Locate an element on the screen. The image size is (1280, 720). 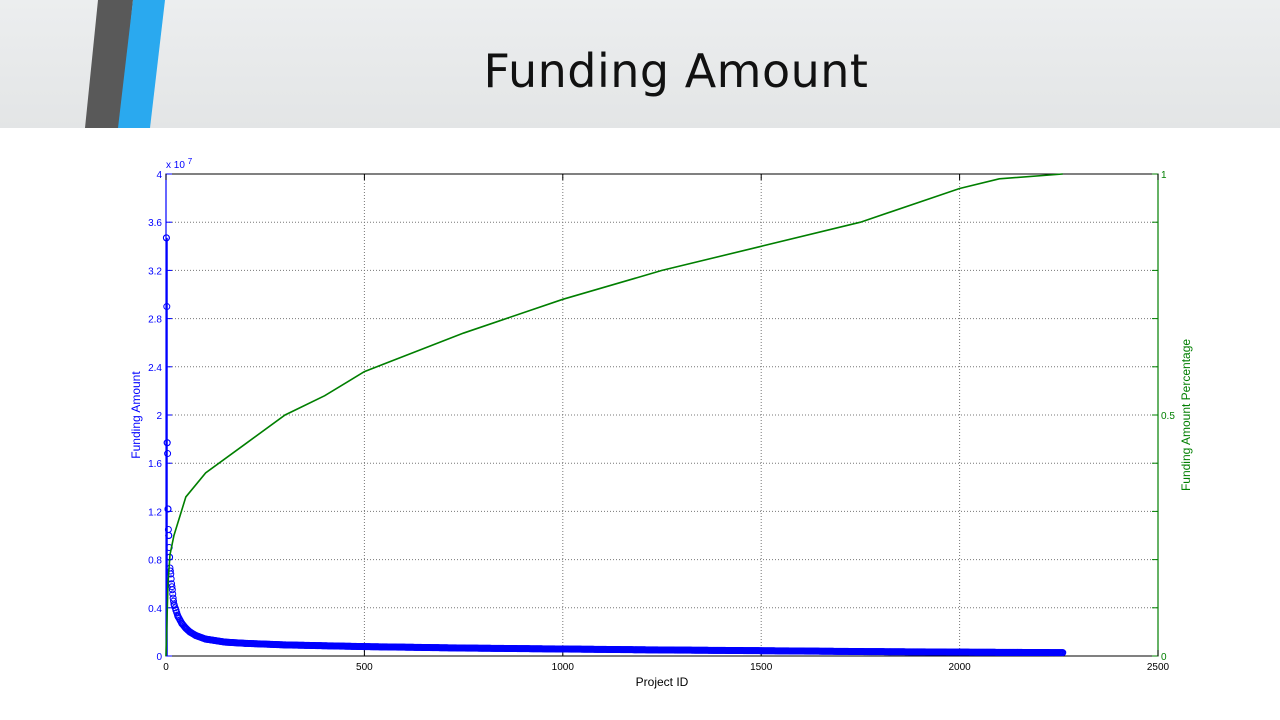
y-left-tick-label: 3.2 is located at coordinates (155, 271).